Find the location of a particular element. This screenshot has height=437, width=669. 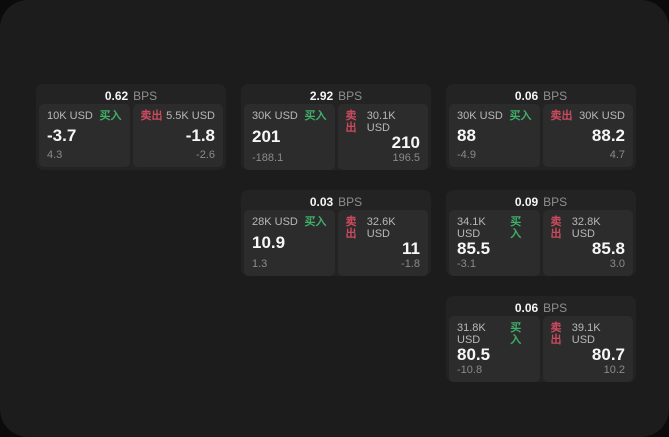

buy-panel: 28K USD 买入 10.9 1.3 is located at coordinates (289, 243).